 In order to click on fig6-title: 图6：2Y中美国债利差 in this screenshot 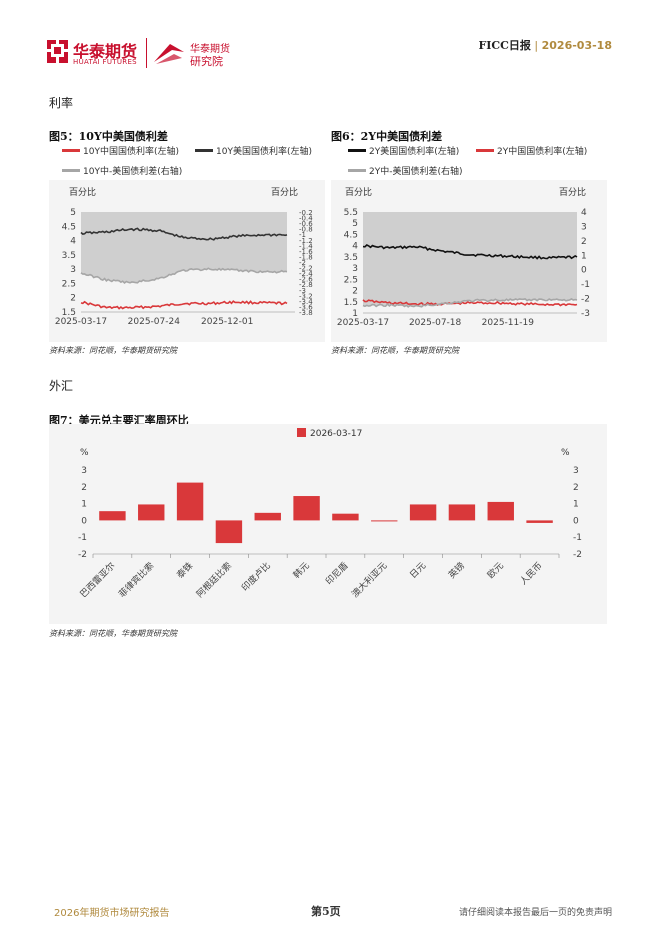, I will do `click(387, 136)`.